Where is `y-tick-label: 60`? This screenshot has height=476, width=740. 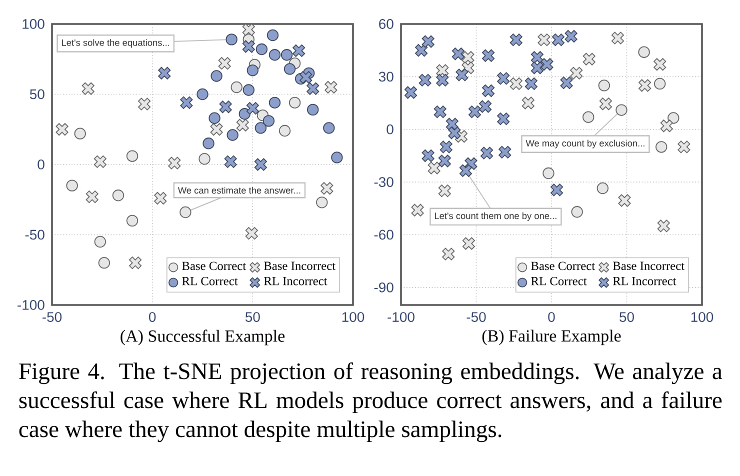
y-tick-label: 60 is located at coordinates (386, 24).